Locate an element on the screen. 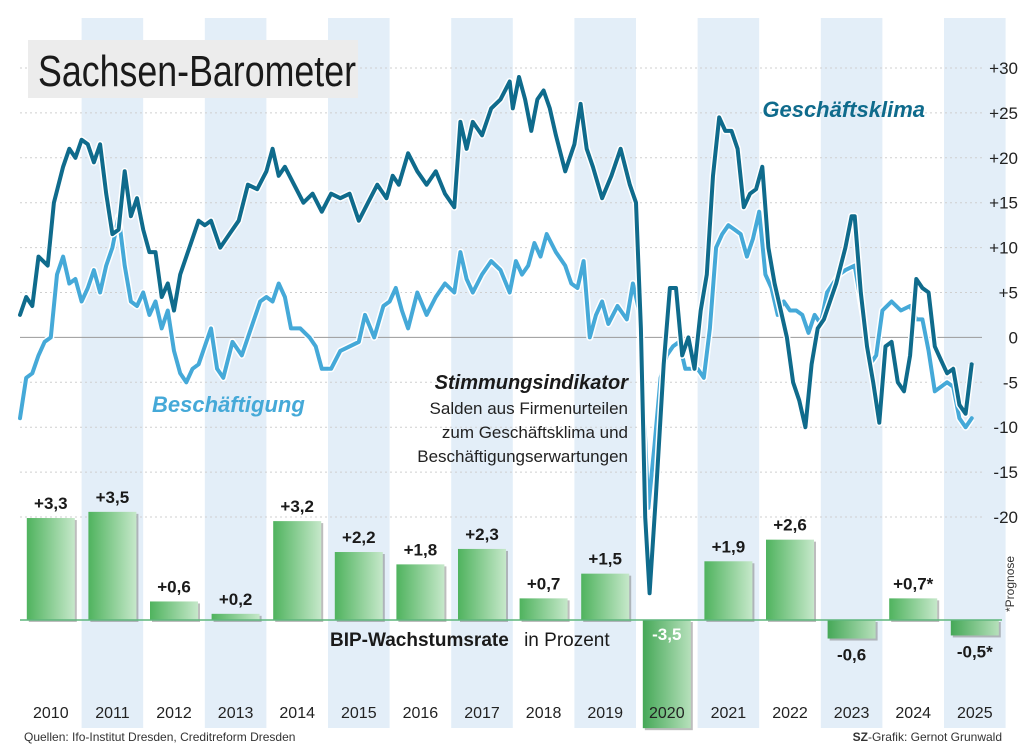  x-tick-label: 2020 is located at coordinates (667, 713).